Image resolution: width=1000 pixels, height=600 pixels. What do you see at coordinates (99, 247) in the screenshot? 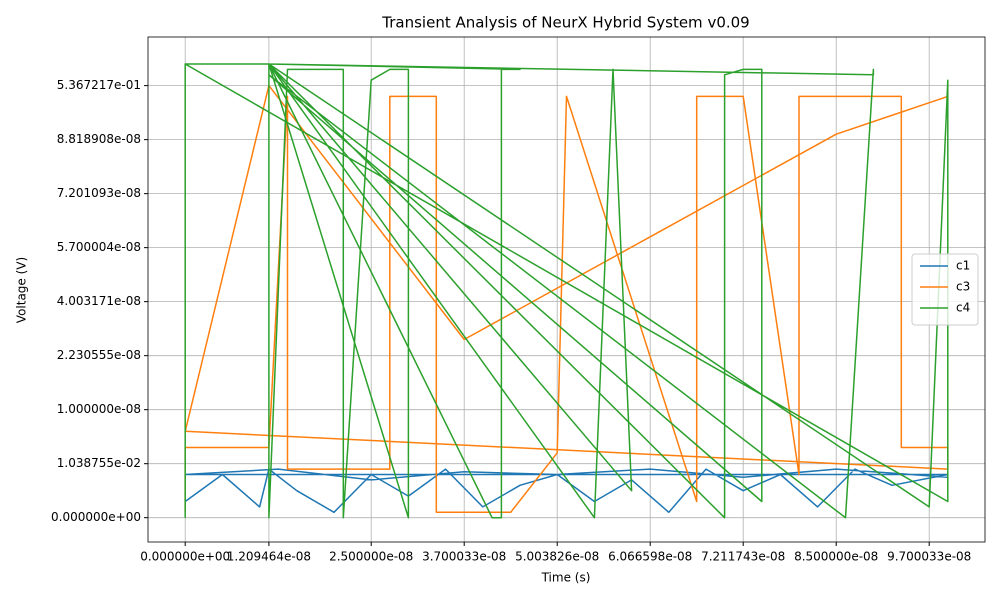
I see `y-tick-label: 5.700004e-08` at bounding box center [99, 247].